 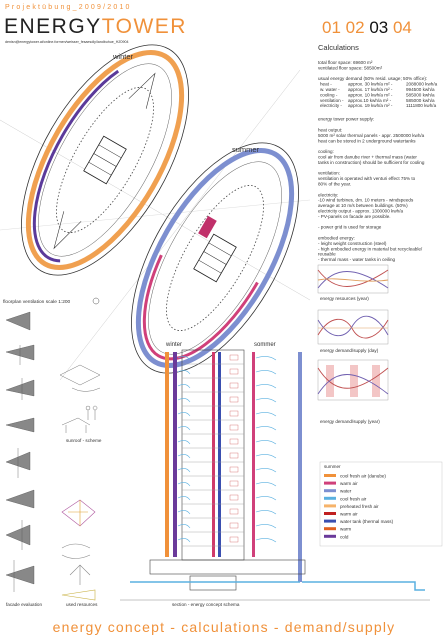 I want to click on winter-tower, so click(x=105, y=160).